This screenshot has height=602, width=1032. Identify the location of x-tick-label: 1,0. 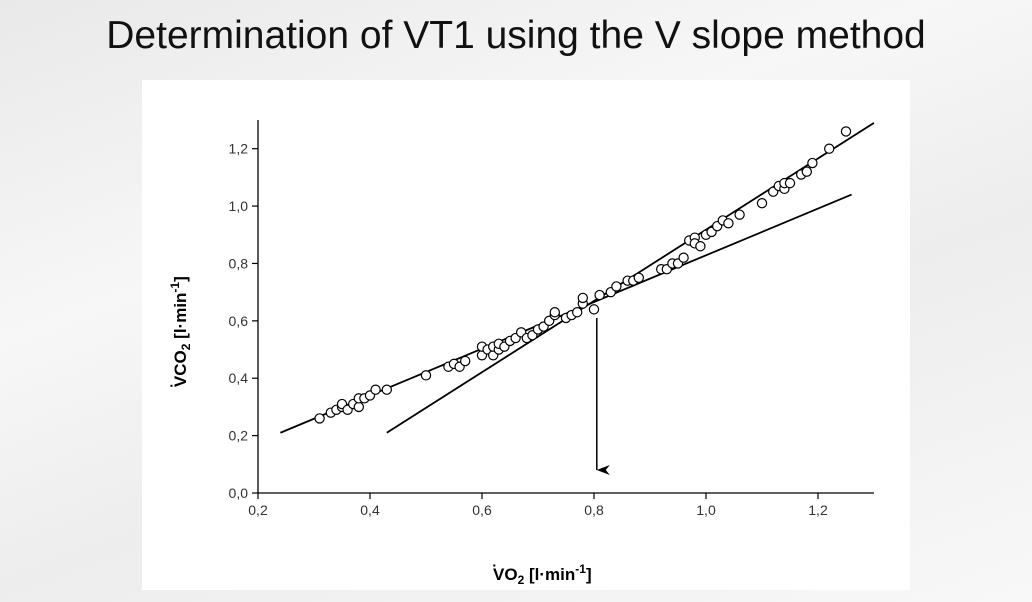
(706, 510).